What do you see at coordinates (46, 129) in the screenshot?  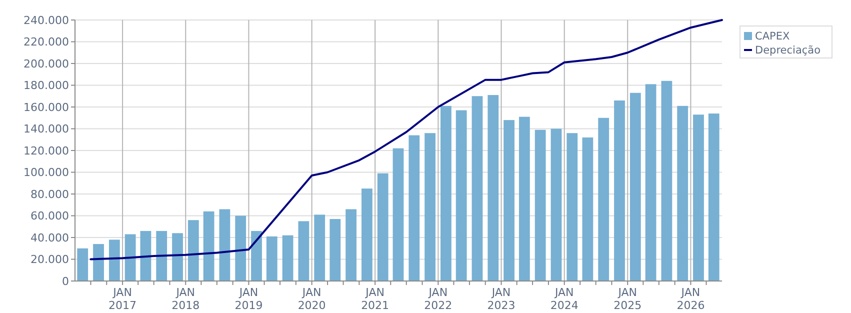 I see `y-tick-label: 140.000` at bounding box center [46, 129].